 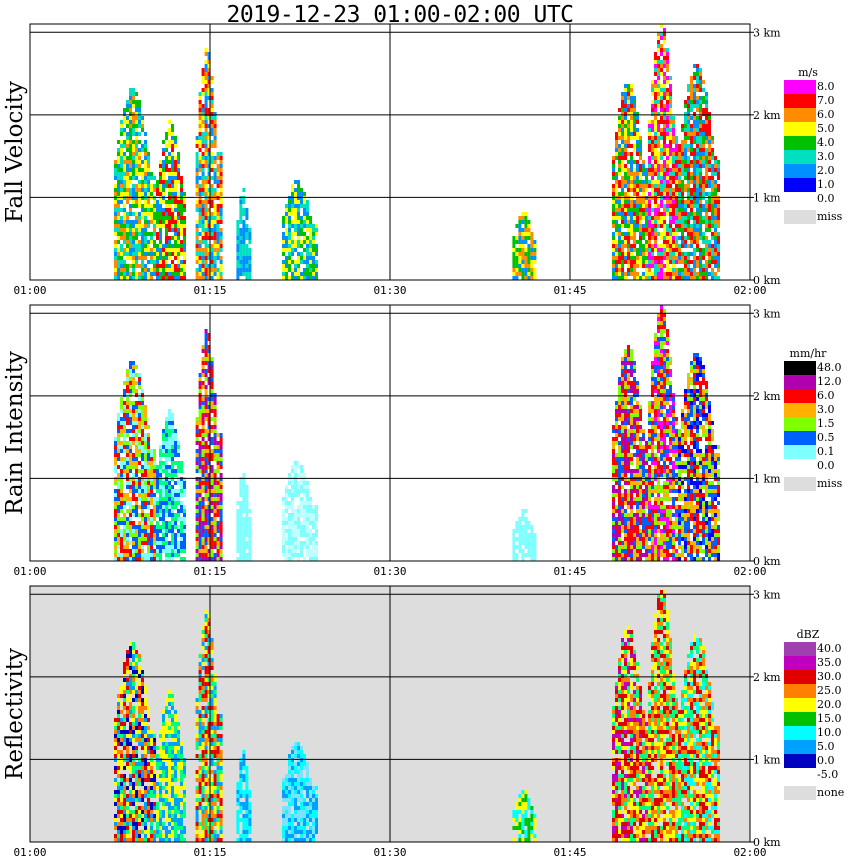 I want to click on legend-swatch, so click(x=800, y=129).